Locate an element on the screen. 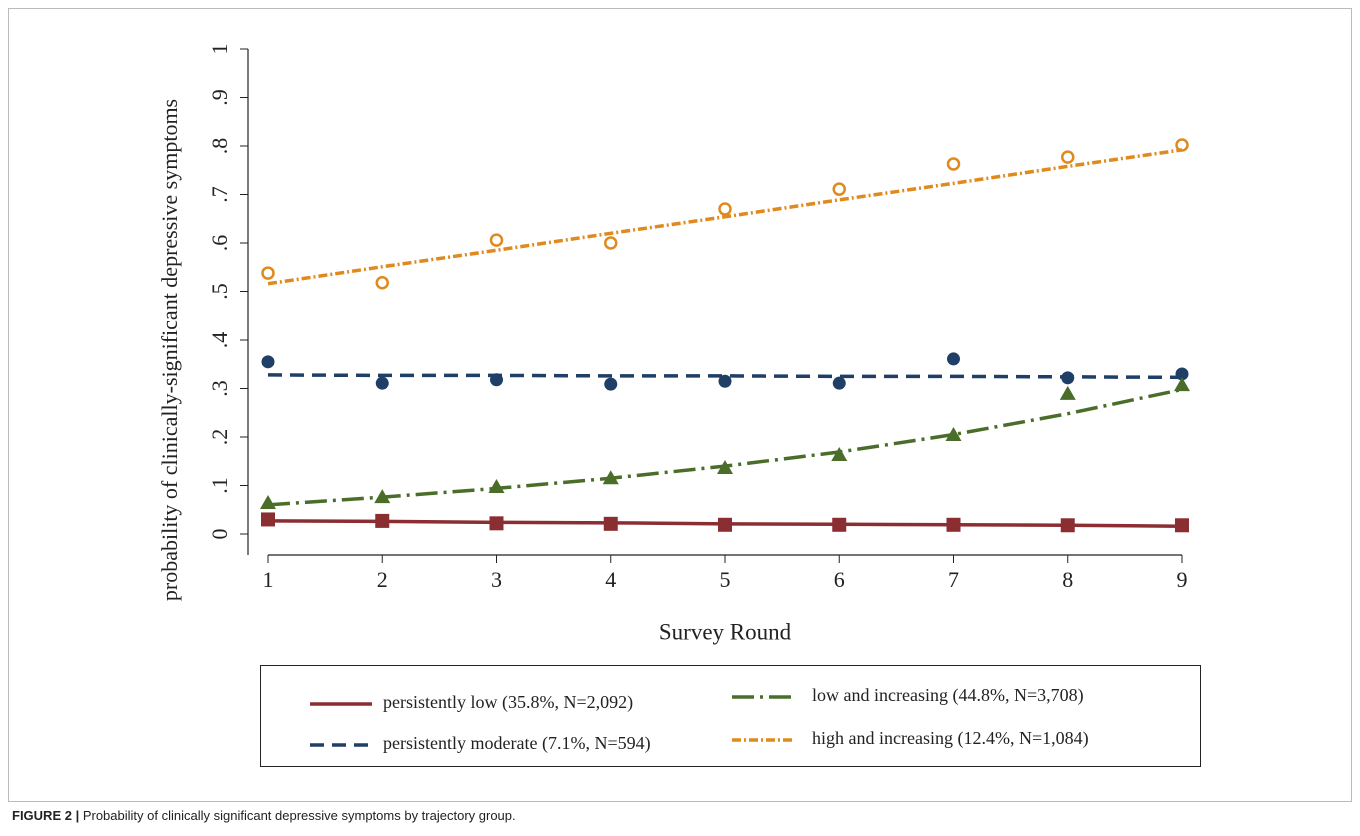 Image resolution: width=1360 pixels, height=836 pixels. y-tick-label: .2 is located at coordinates (219, 437).